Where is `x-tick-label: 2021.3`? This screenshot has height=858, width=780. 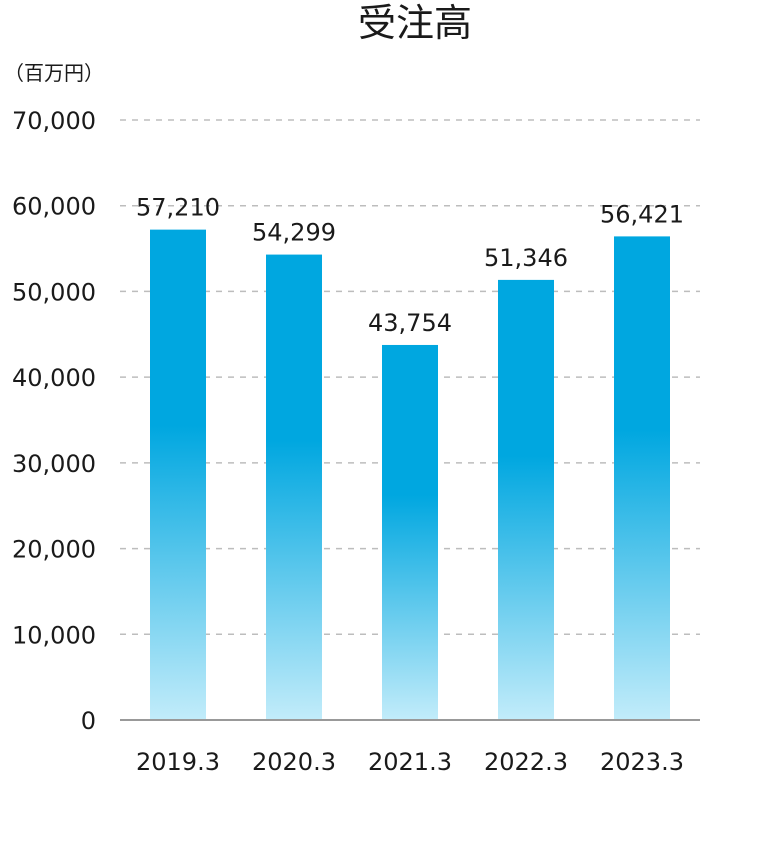
x-tick-label: 2021.3 is located at coordinates (410, 762).